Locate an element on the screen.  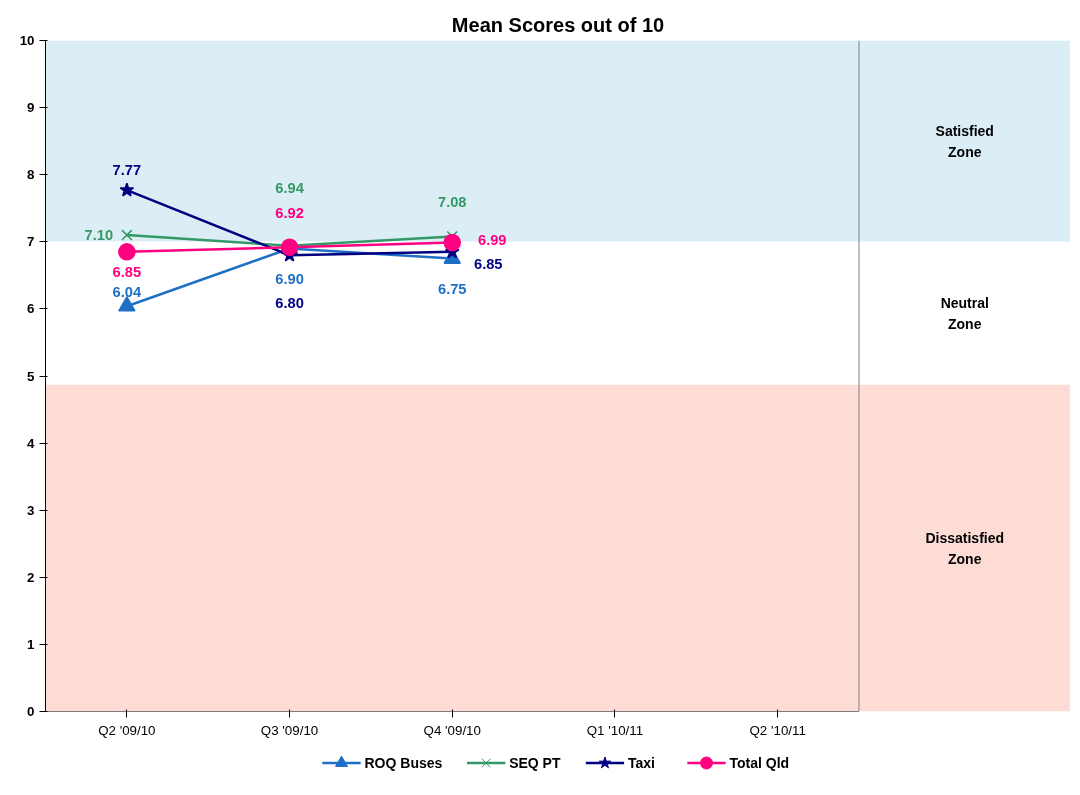
legend-label: ROQ Buses is located at coordinates (403, 763).